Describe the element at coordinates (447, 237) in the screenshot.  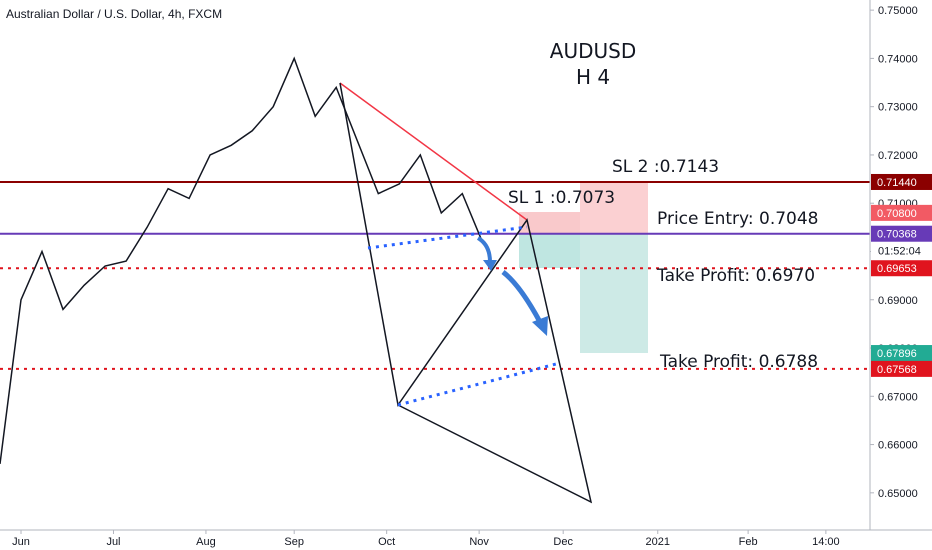
I see `dotted-line` at that location.